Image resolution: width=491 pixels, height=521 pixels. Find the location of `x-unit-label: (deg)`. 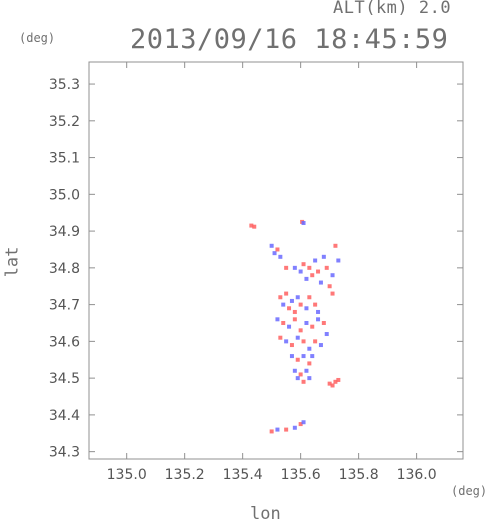

x-unit-label: (deg) is located at coordinates (469, 491).